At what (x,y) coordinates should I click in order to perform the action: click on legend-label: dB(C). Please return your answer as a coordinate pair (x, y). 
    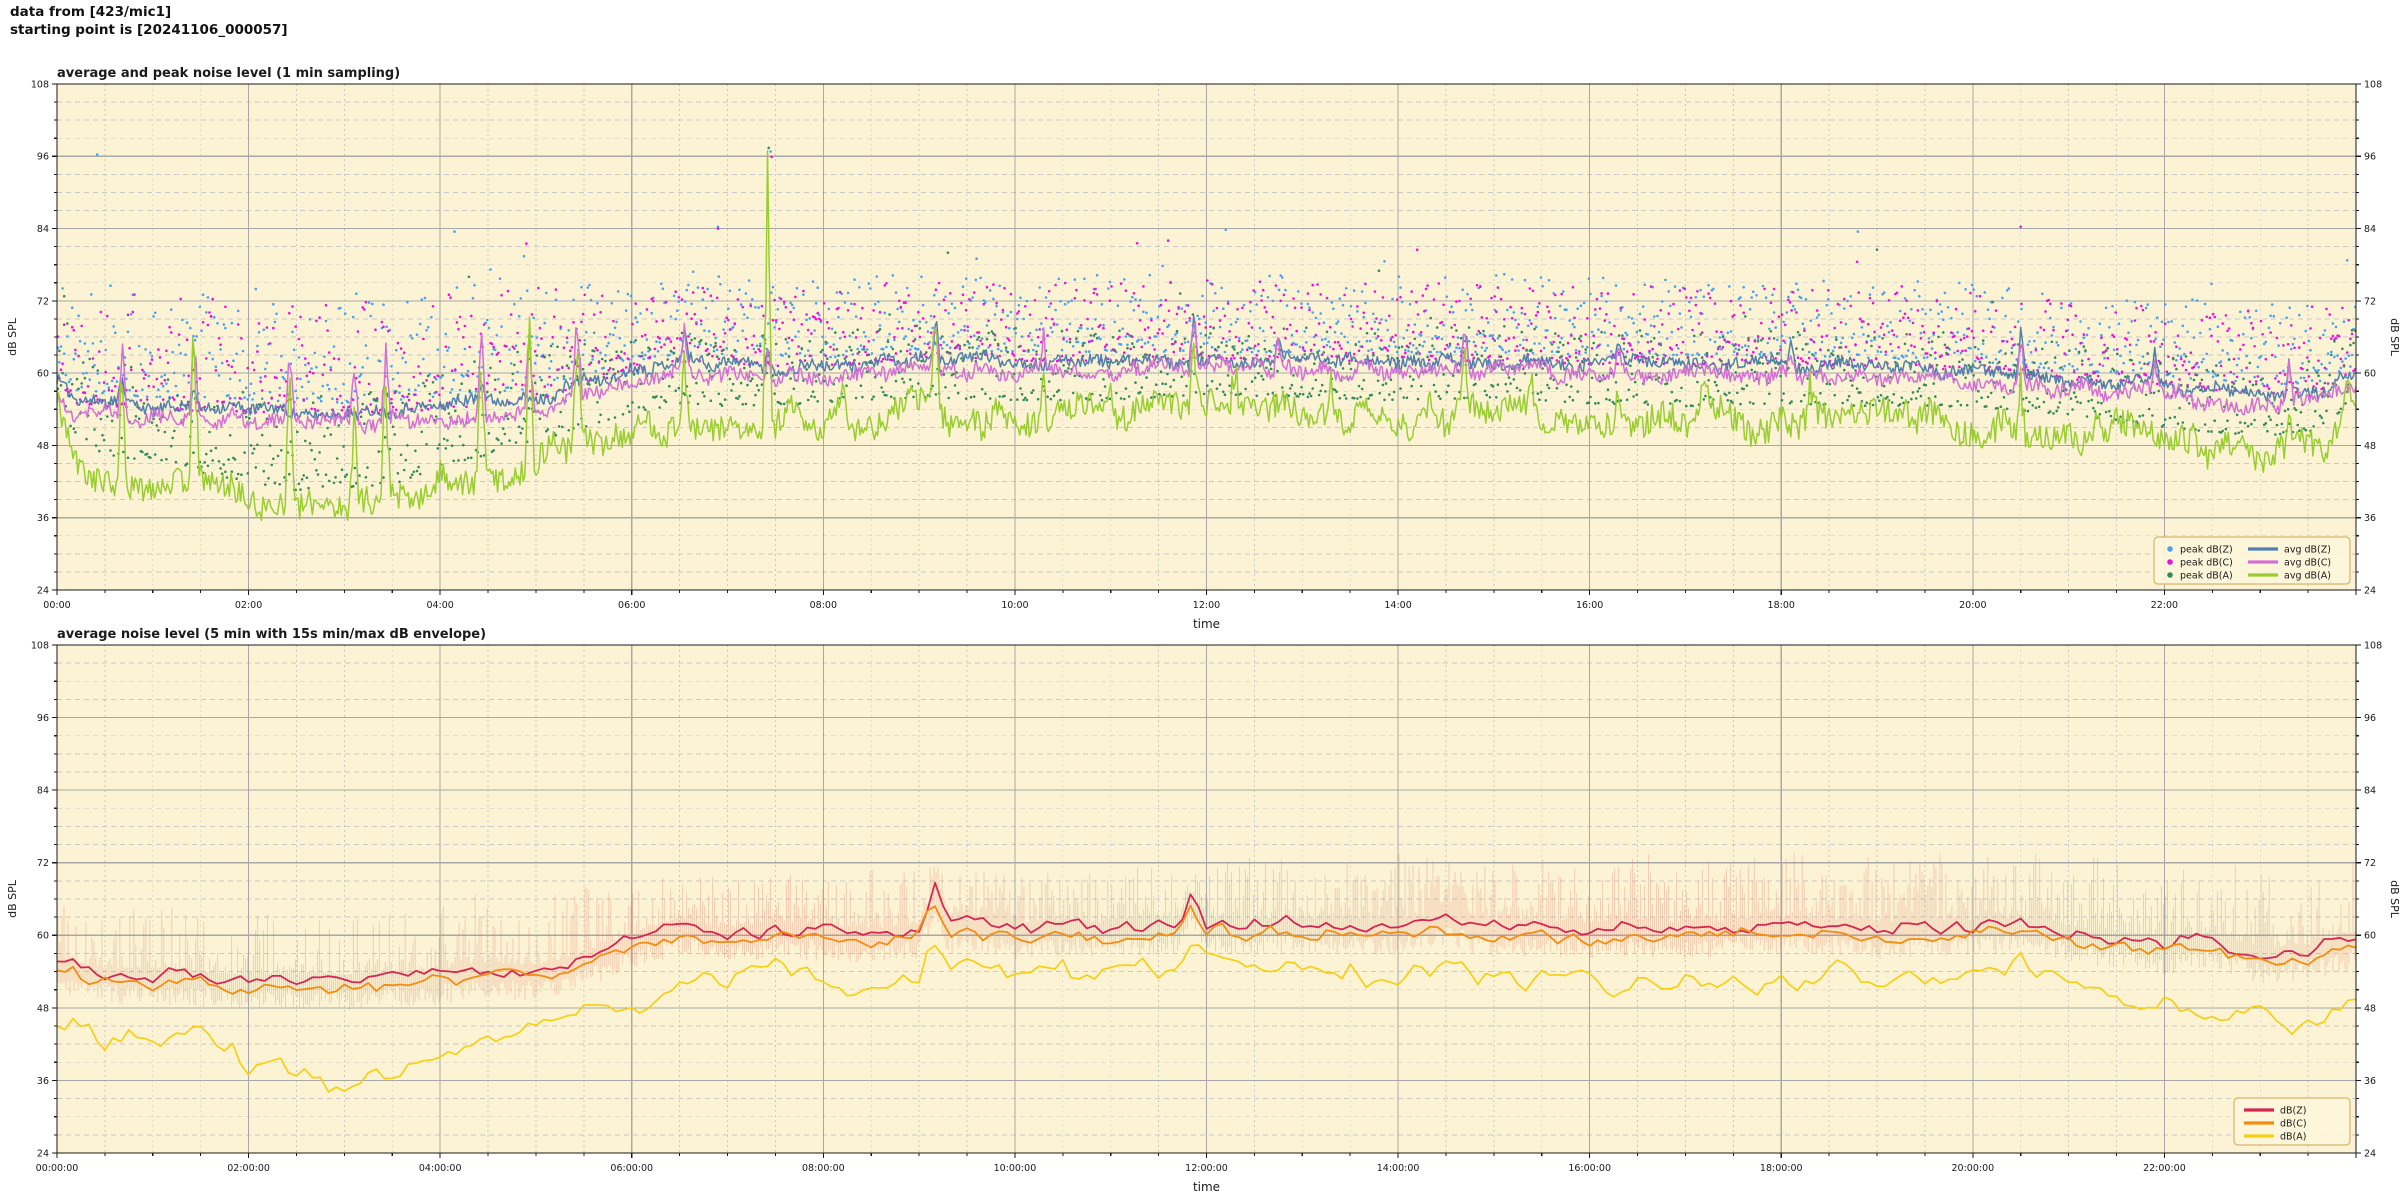
    Looking at the image, I should click on (2293, 1123).